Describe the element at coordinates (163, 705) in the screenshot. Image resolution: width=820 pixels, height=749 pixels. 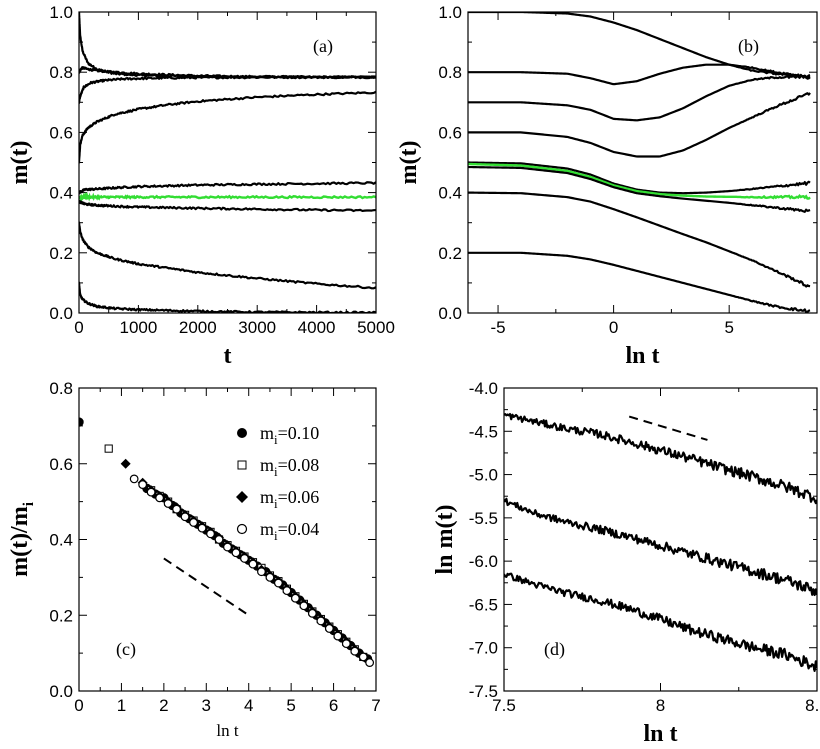
I see `panel-c-xtick-label: 2` at that location.